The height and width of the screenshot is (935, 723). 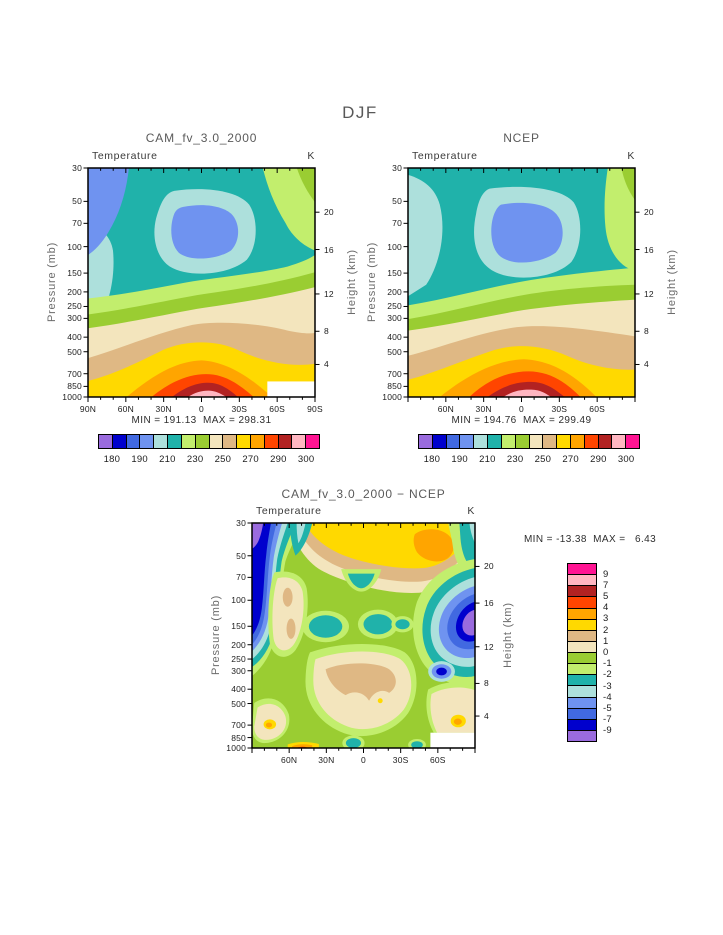 I want to click on height-axis-label-diff: Height (km), so click(x=508, y=635).